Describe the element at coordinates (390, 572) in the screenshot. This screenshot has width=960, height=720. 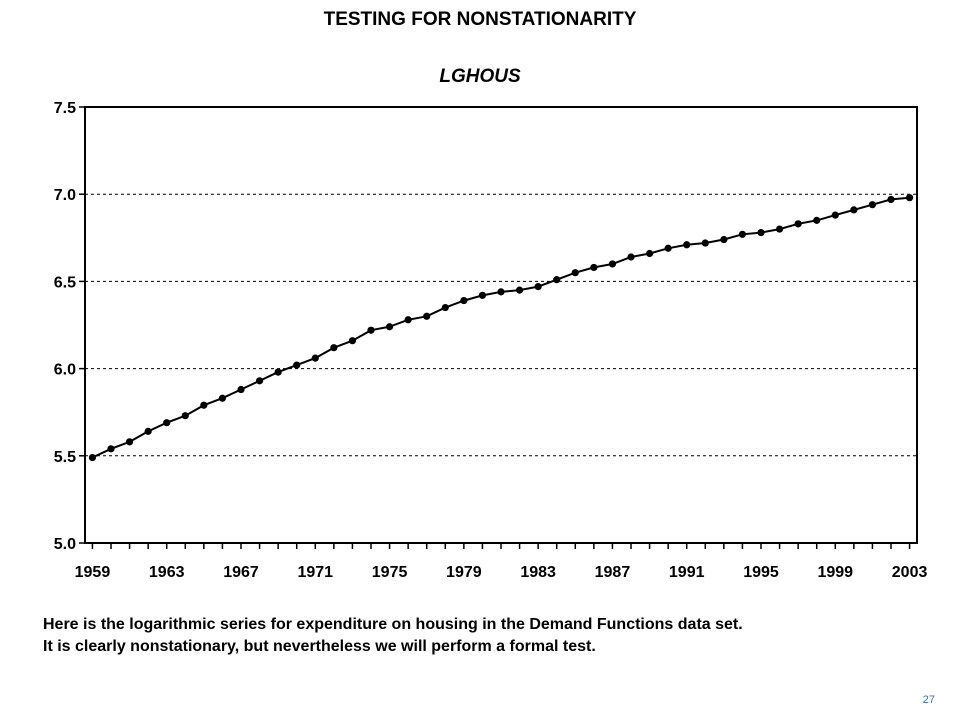
I see `x-tick-label: 1975` at that location.